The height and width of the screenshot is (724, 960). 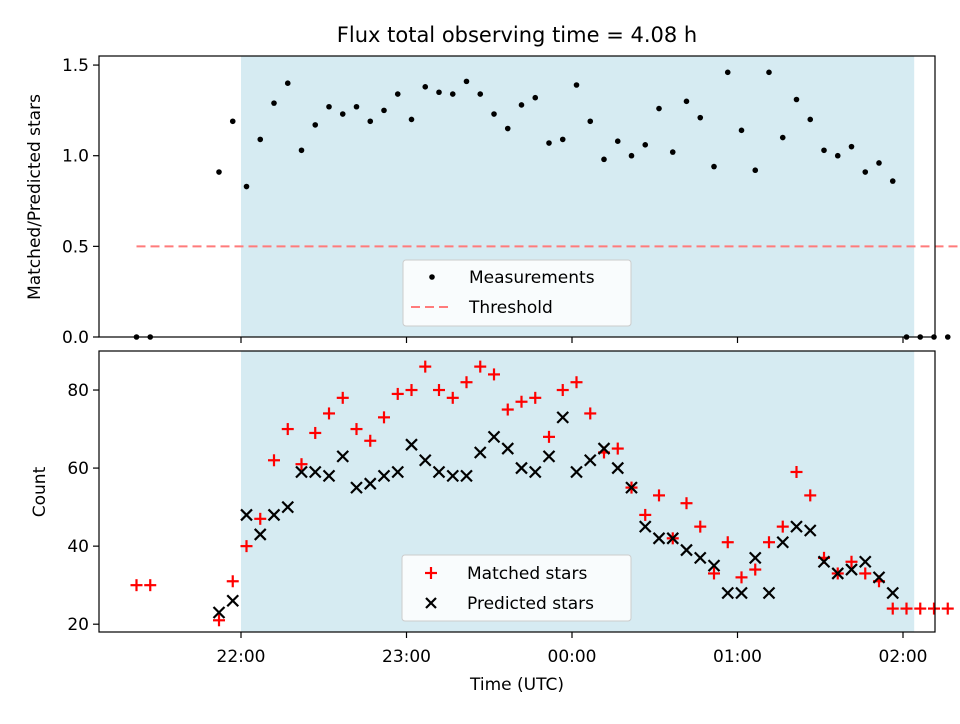 What do you see at coordinates (83, 508) in the screenshot?
I see `bottom-y-ticks: 20 40 60 80` at bounding box center [83, 508].